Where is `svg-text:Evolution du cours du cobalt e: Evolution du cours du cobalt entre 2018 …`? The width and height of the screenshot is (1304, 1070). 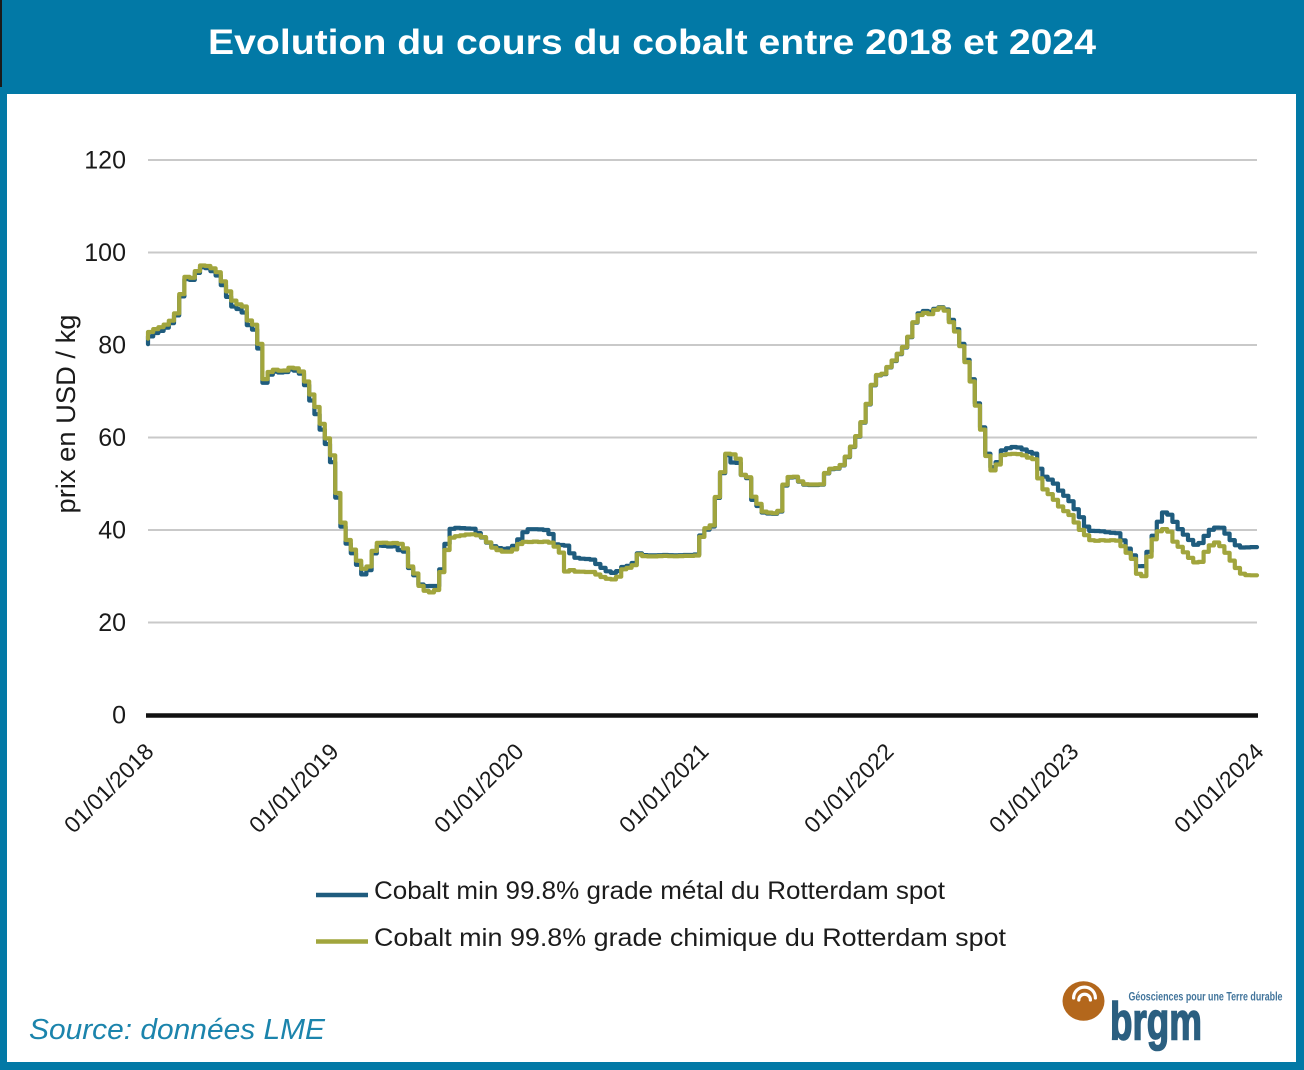 svg-text:Evolution du cours du cobalt e: Evolution du cours du cobalt entre 2018 … is located at coordinates (652, 42).